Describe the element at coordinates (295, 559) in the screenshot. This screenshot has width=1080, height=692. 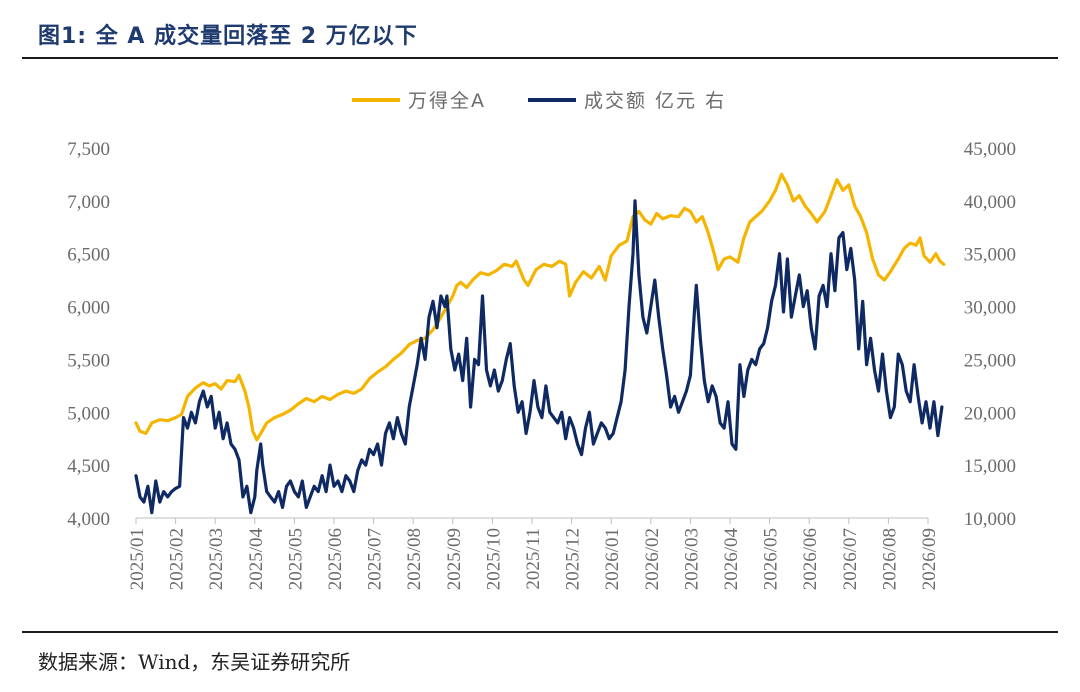
I see `x-tick-label: 2025/05` at that location.